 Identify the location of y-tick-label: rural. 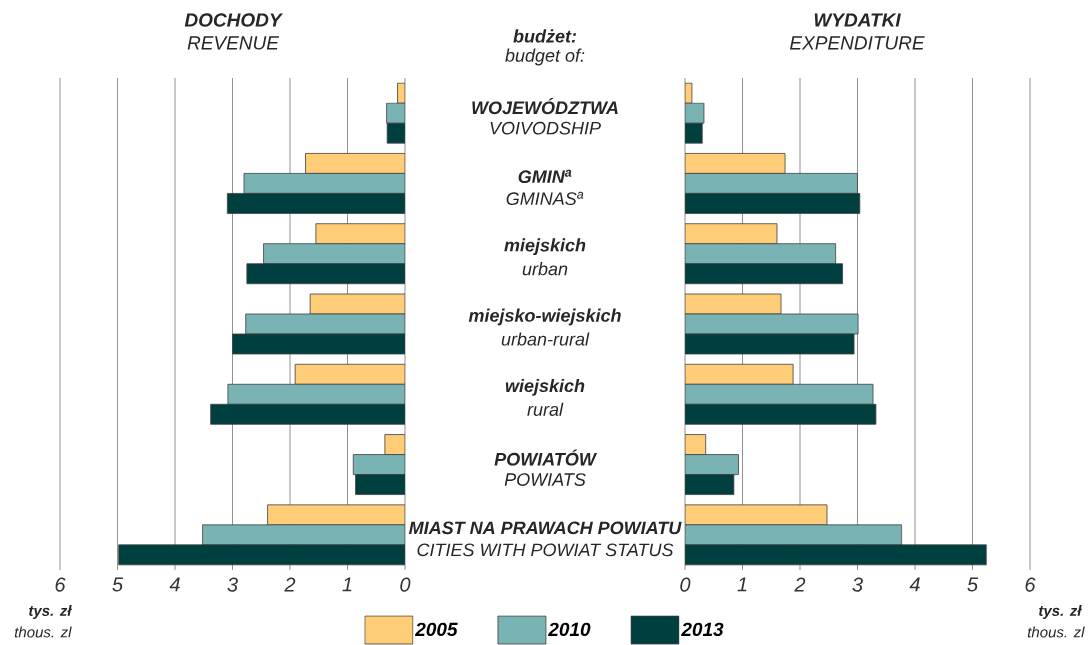
(545, 409).